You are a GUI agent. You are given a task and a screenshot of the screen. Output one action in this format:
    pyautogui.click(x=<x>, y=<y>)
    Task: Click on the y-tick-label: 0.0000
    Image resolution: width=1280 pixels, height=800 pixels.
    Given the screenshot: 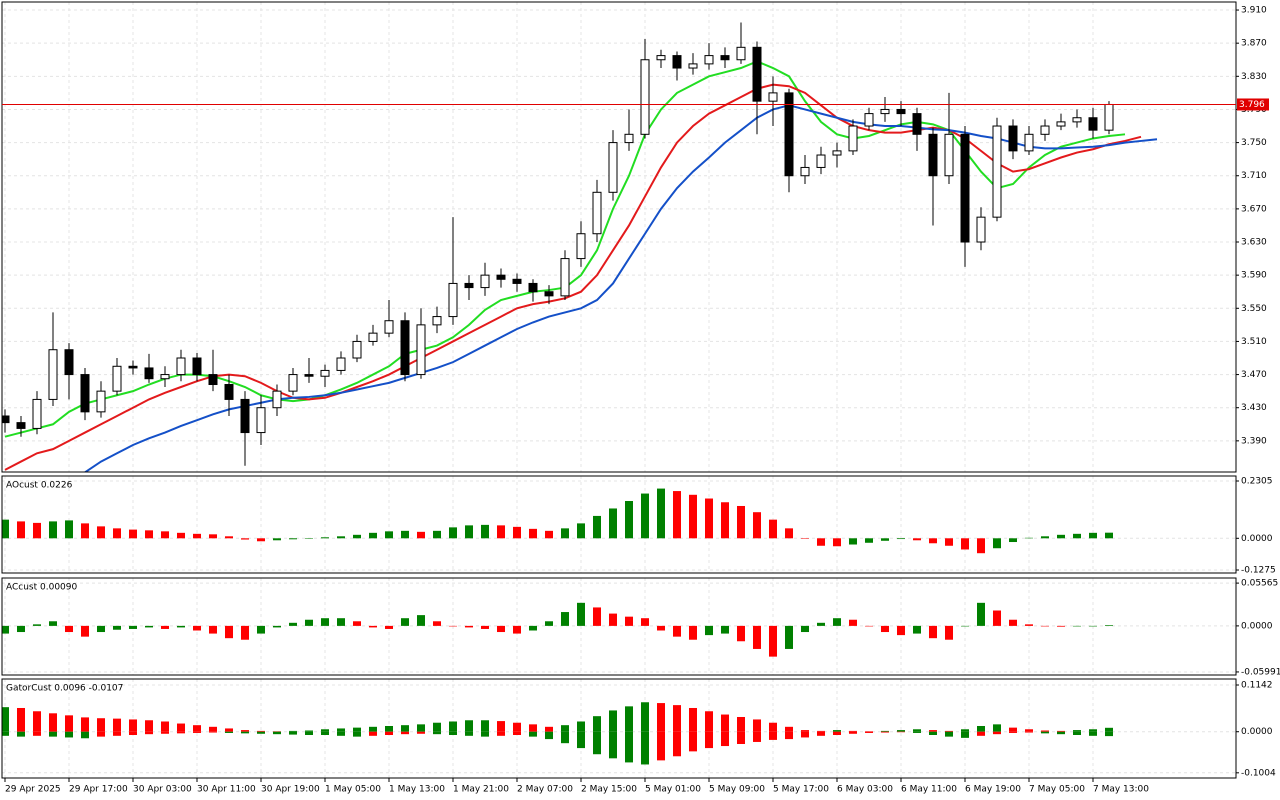 What is the action you would take?
    pyautogui.click(x=1257, y=539)
    